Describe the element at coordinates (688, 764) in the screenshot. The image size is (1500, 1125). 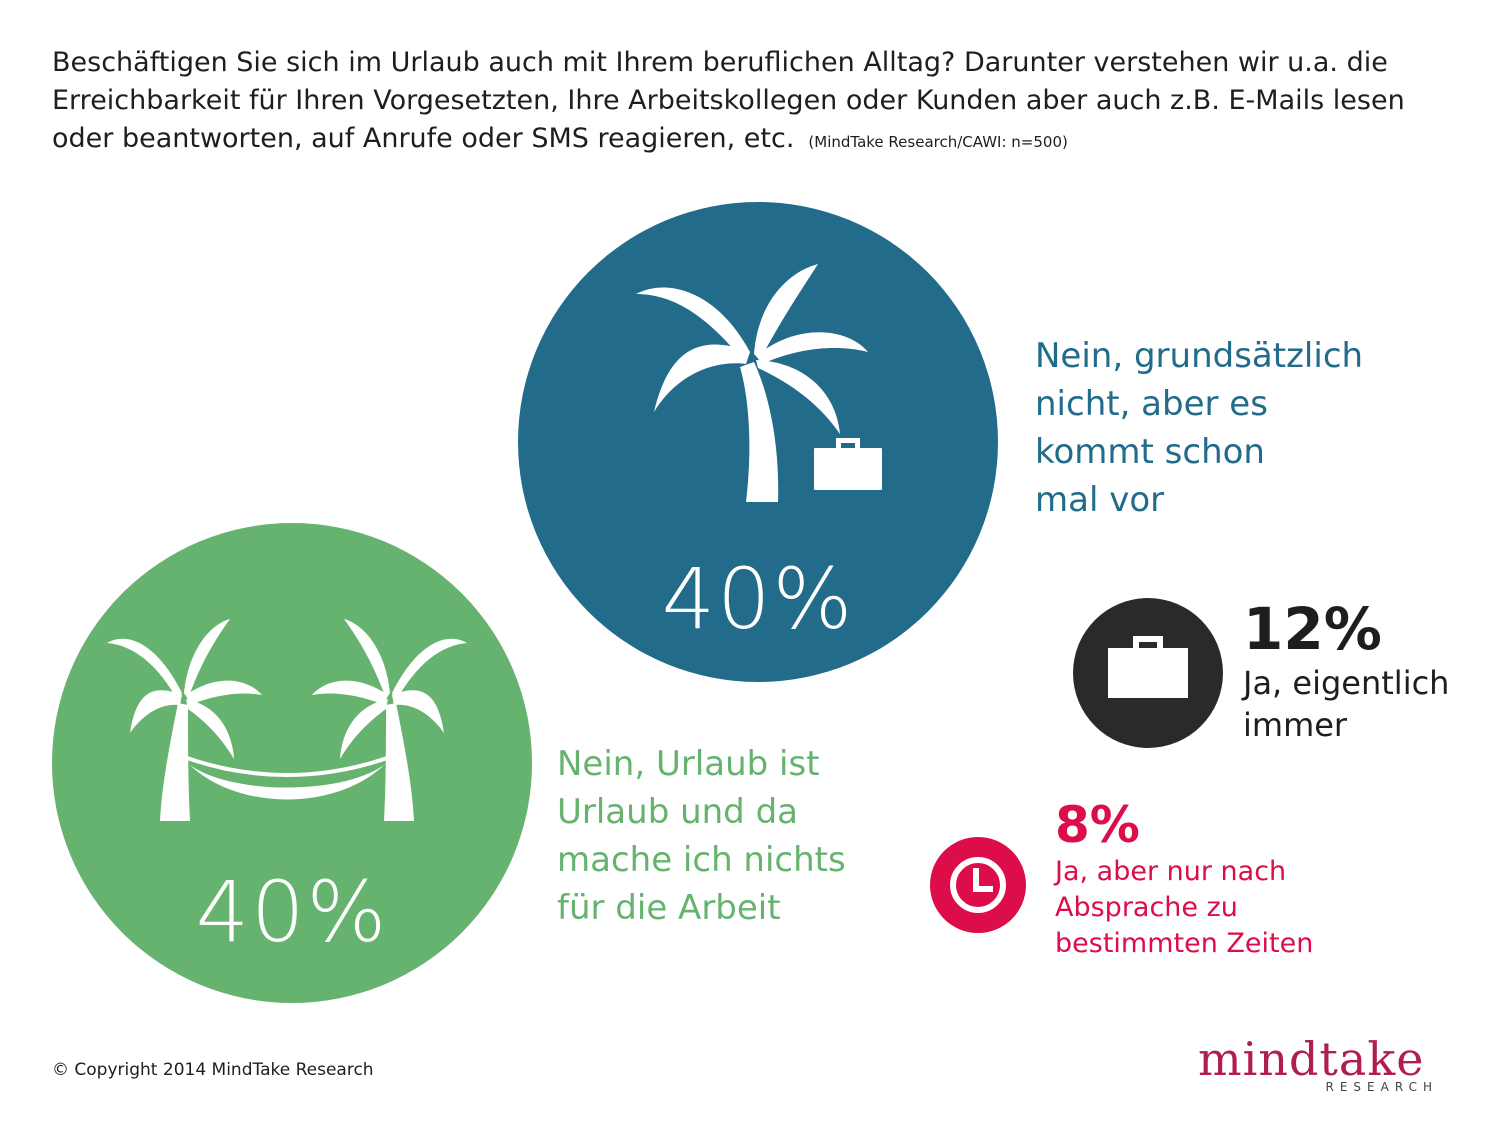
I see `label-green-line: Nein, Urlaub ist` at that location.